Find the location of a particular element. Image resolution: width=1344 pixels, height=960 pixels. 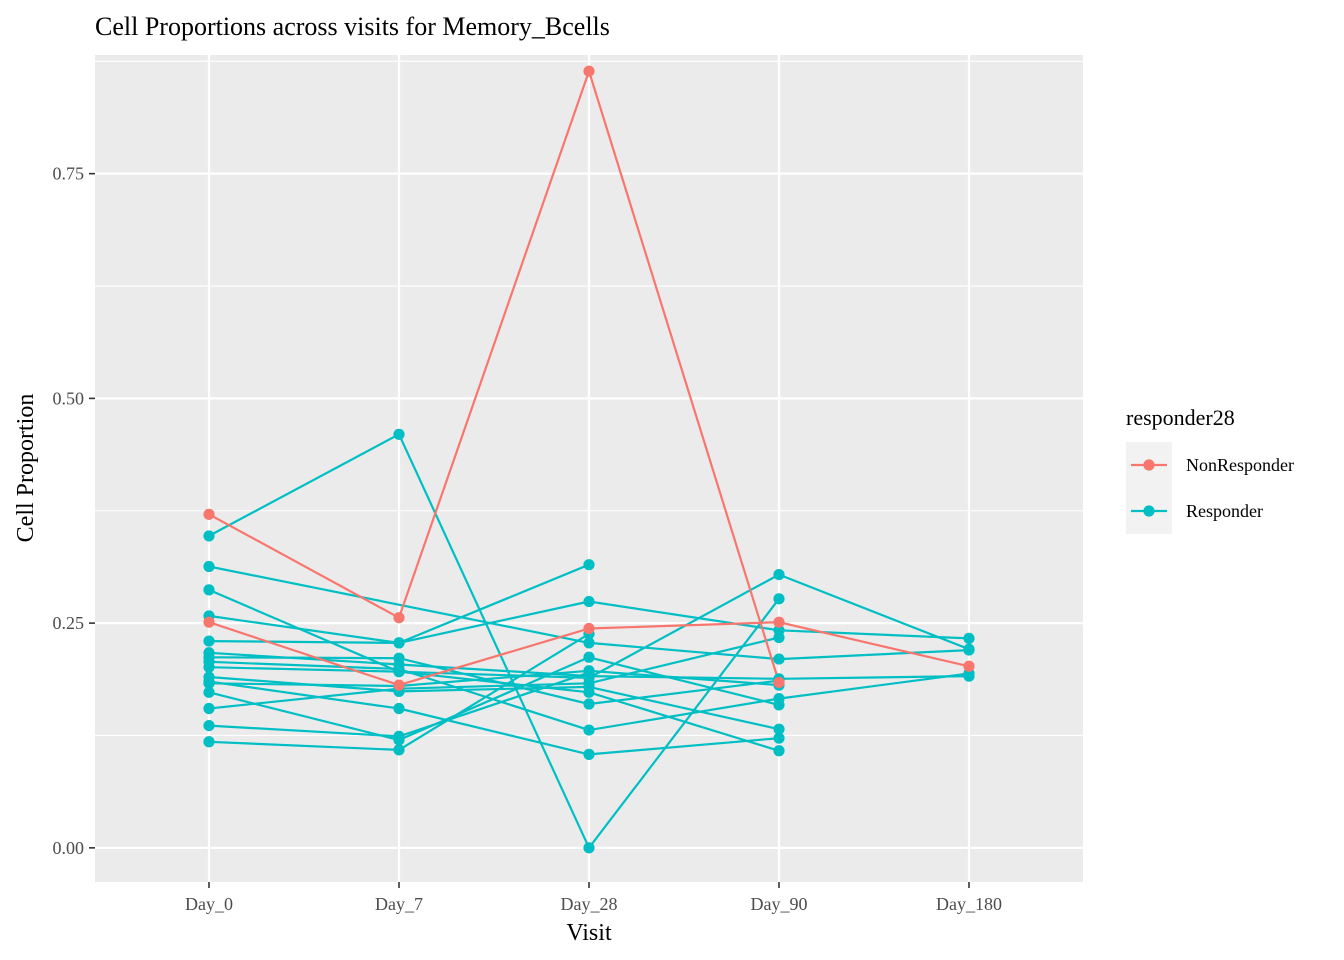

y-tick-label: 0.75 is located at coordinates (69, 174).